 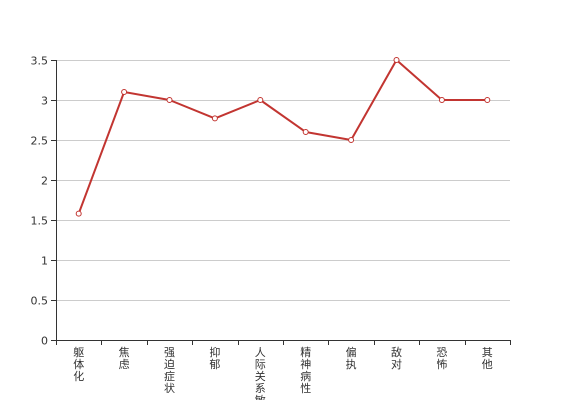 I want to click on y-tick-label: 2, so click(x=44, y=181).